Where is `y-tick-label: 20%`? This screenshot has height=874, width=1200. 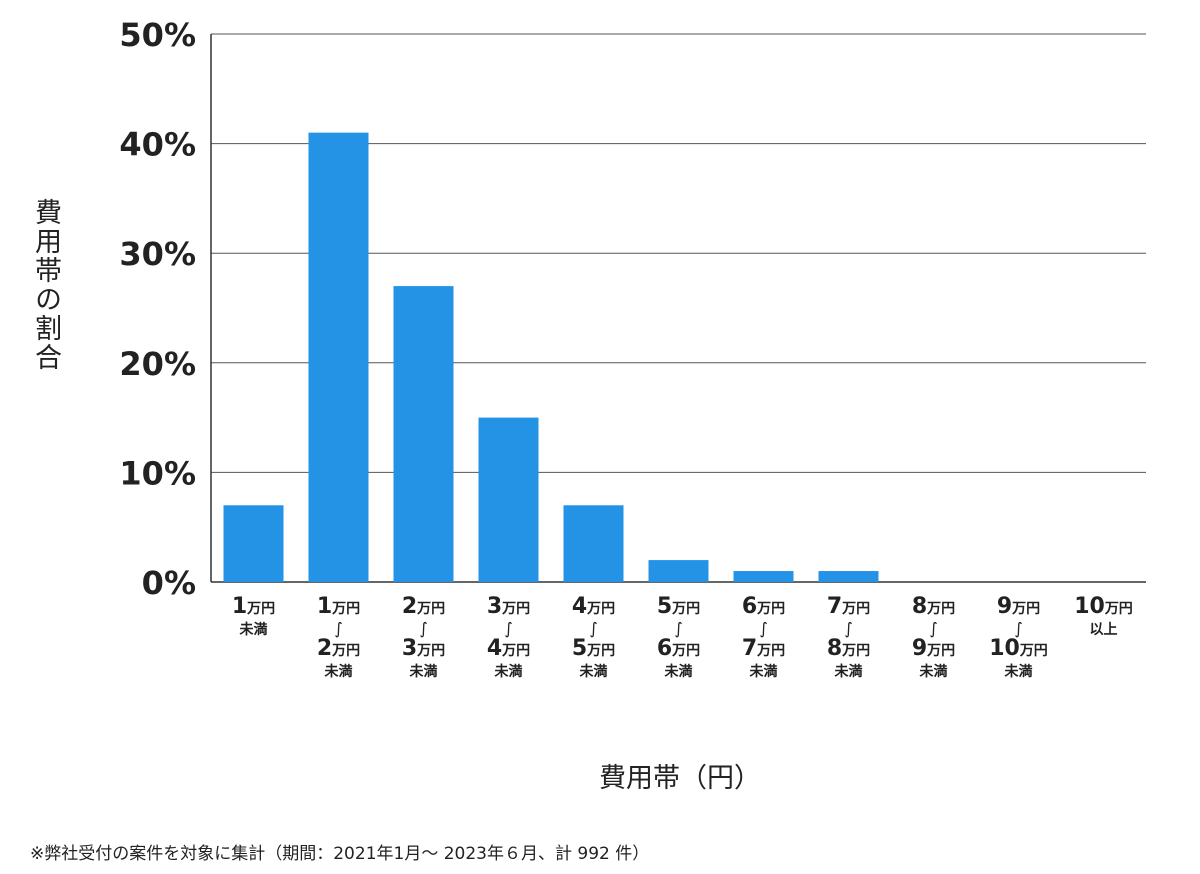 y-tick-label: 20% is located at coordinates (157, 364).